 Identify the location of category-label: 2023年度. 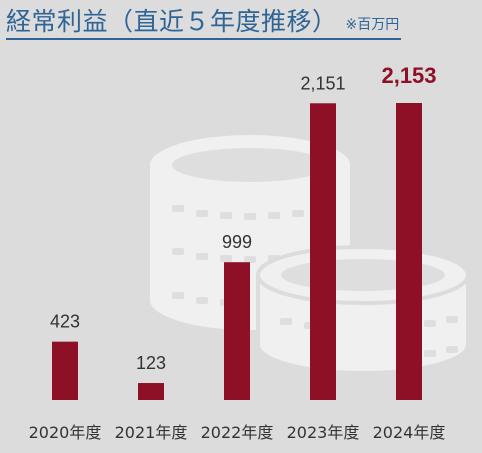
(323, 432).